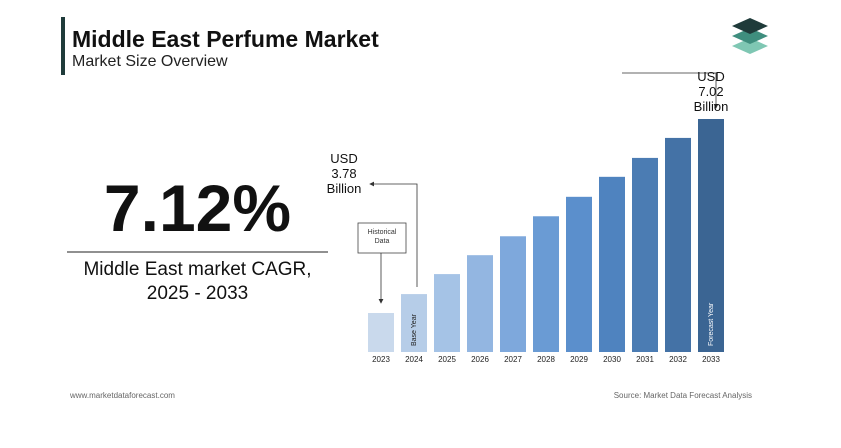  Describe the element at coordinates (682, 395) in the screenshot. I see `footer-source: Source: Market Data Forecast Analysis` at that location.